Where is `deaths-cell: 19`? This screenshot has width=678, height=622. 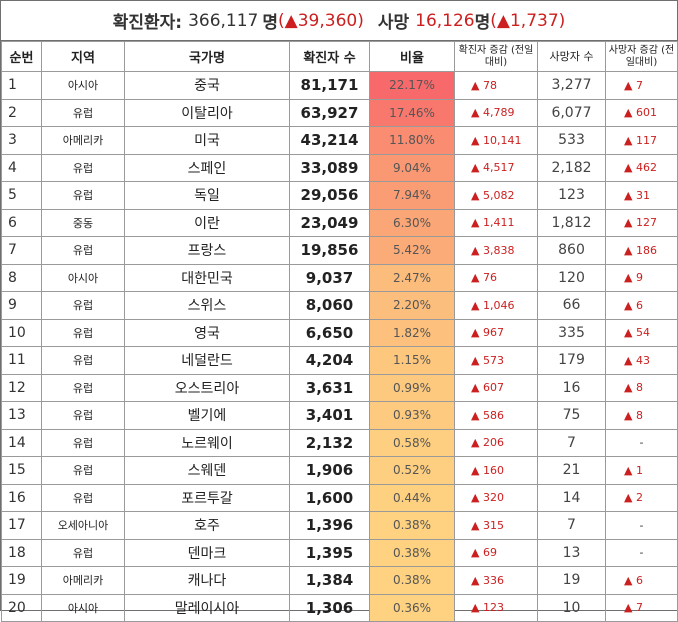 deaths-cell: 19 is located at coordinates (571, 580).